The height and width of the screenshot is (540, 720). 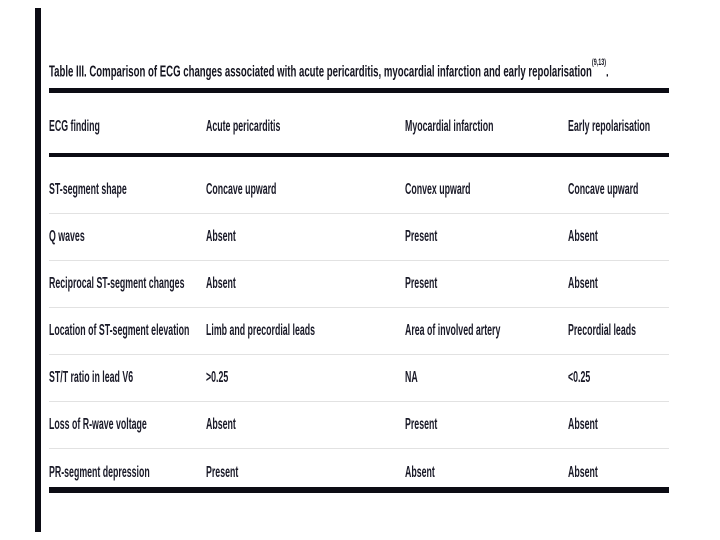 I want to click on table-cell: Loss of R-wave voltage, so click(x=127, y=425).